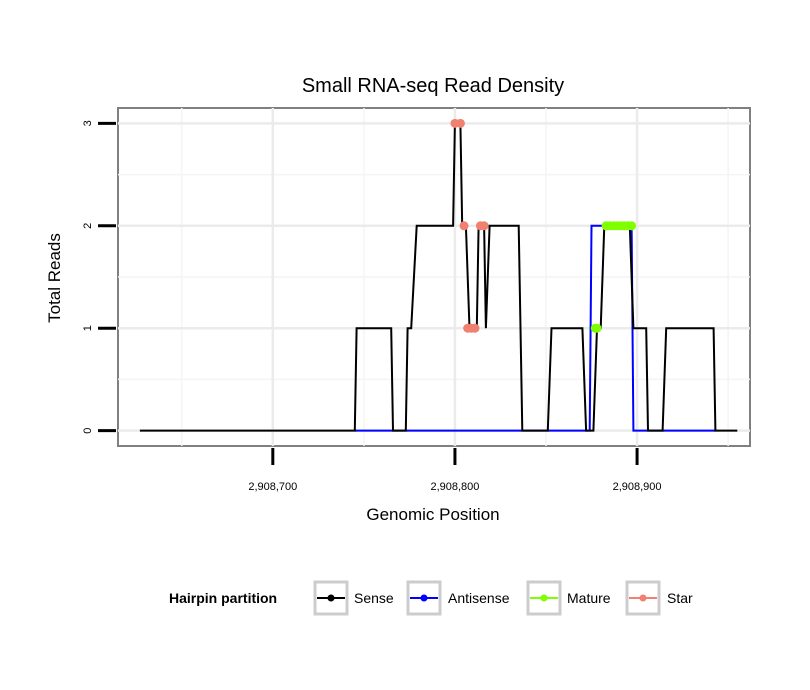  Describe the element at coordinates (88, 123) in the screenshot. I see `y-tick-label: 3` at that location.